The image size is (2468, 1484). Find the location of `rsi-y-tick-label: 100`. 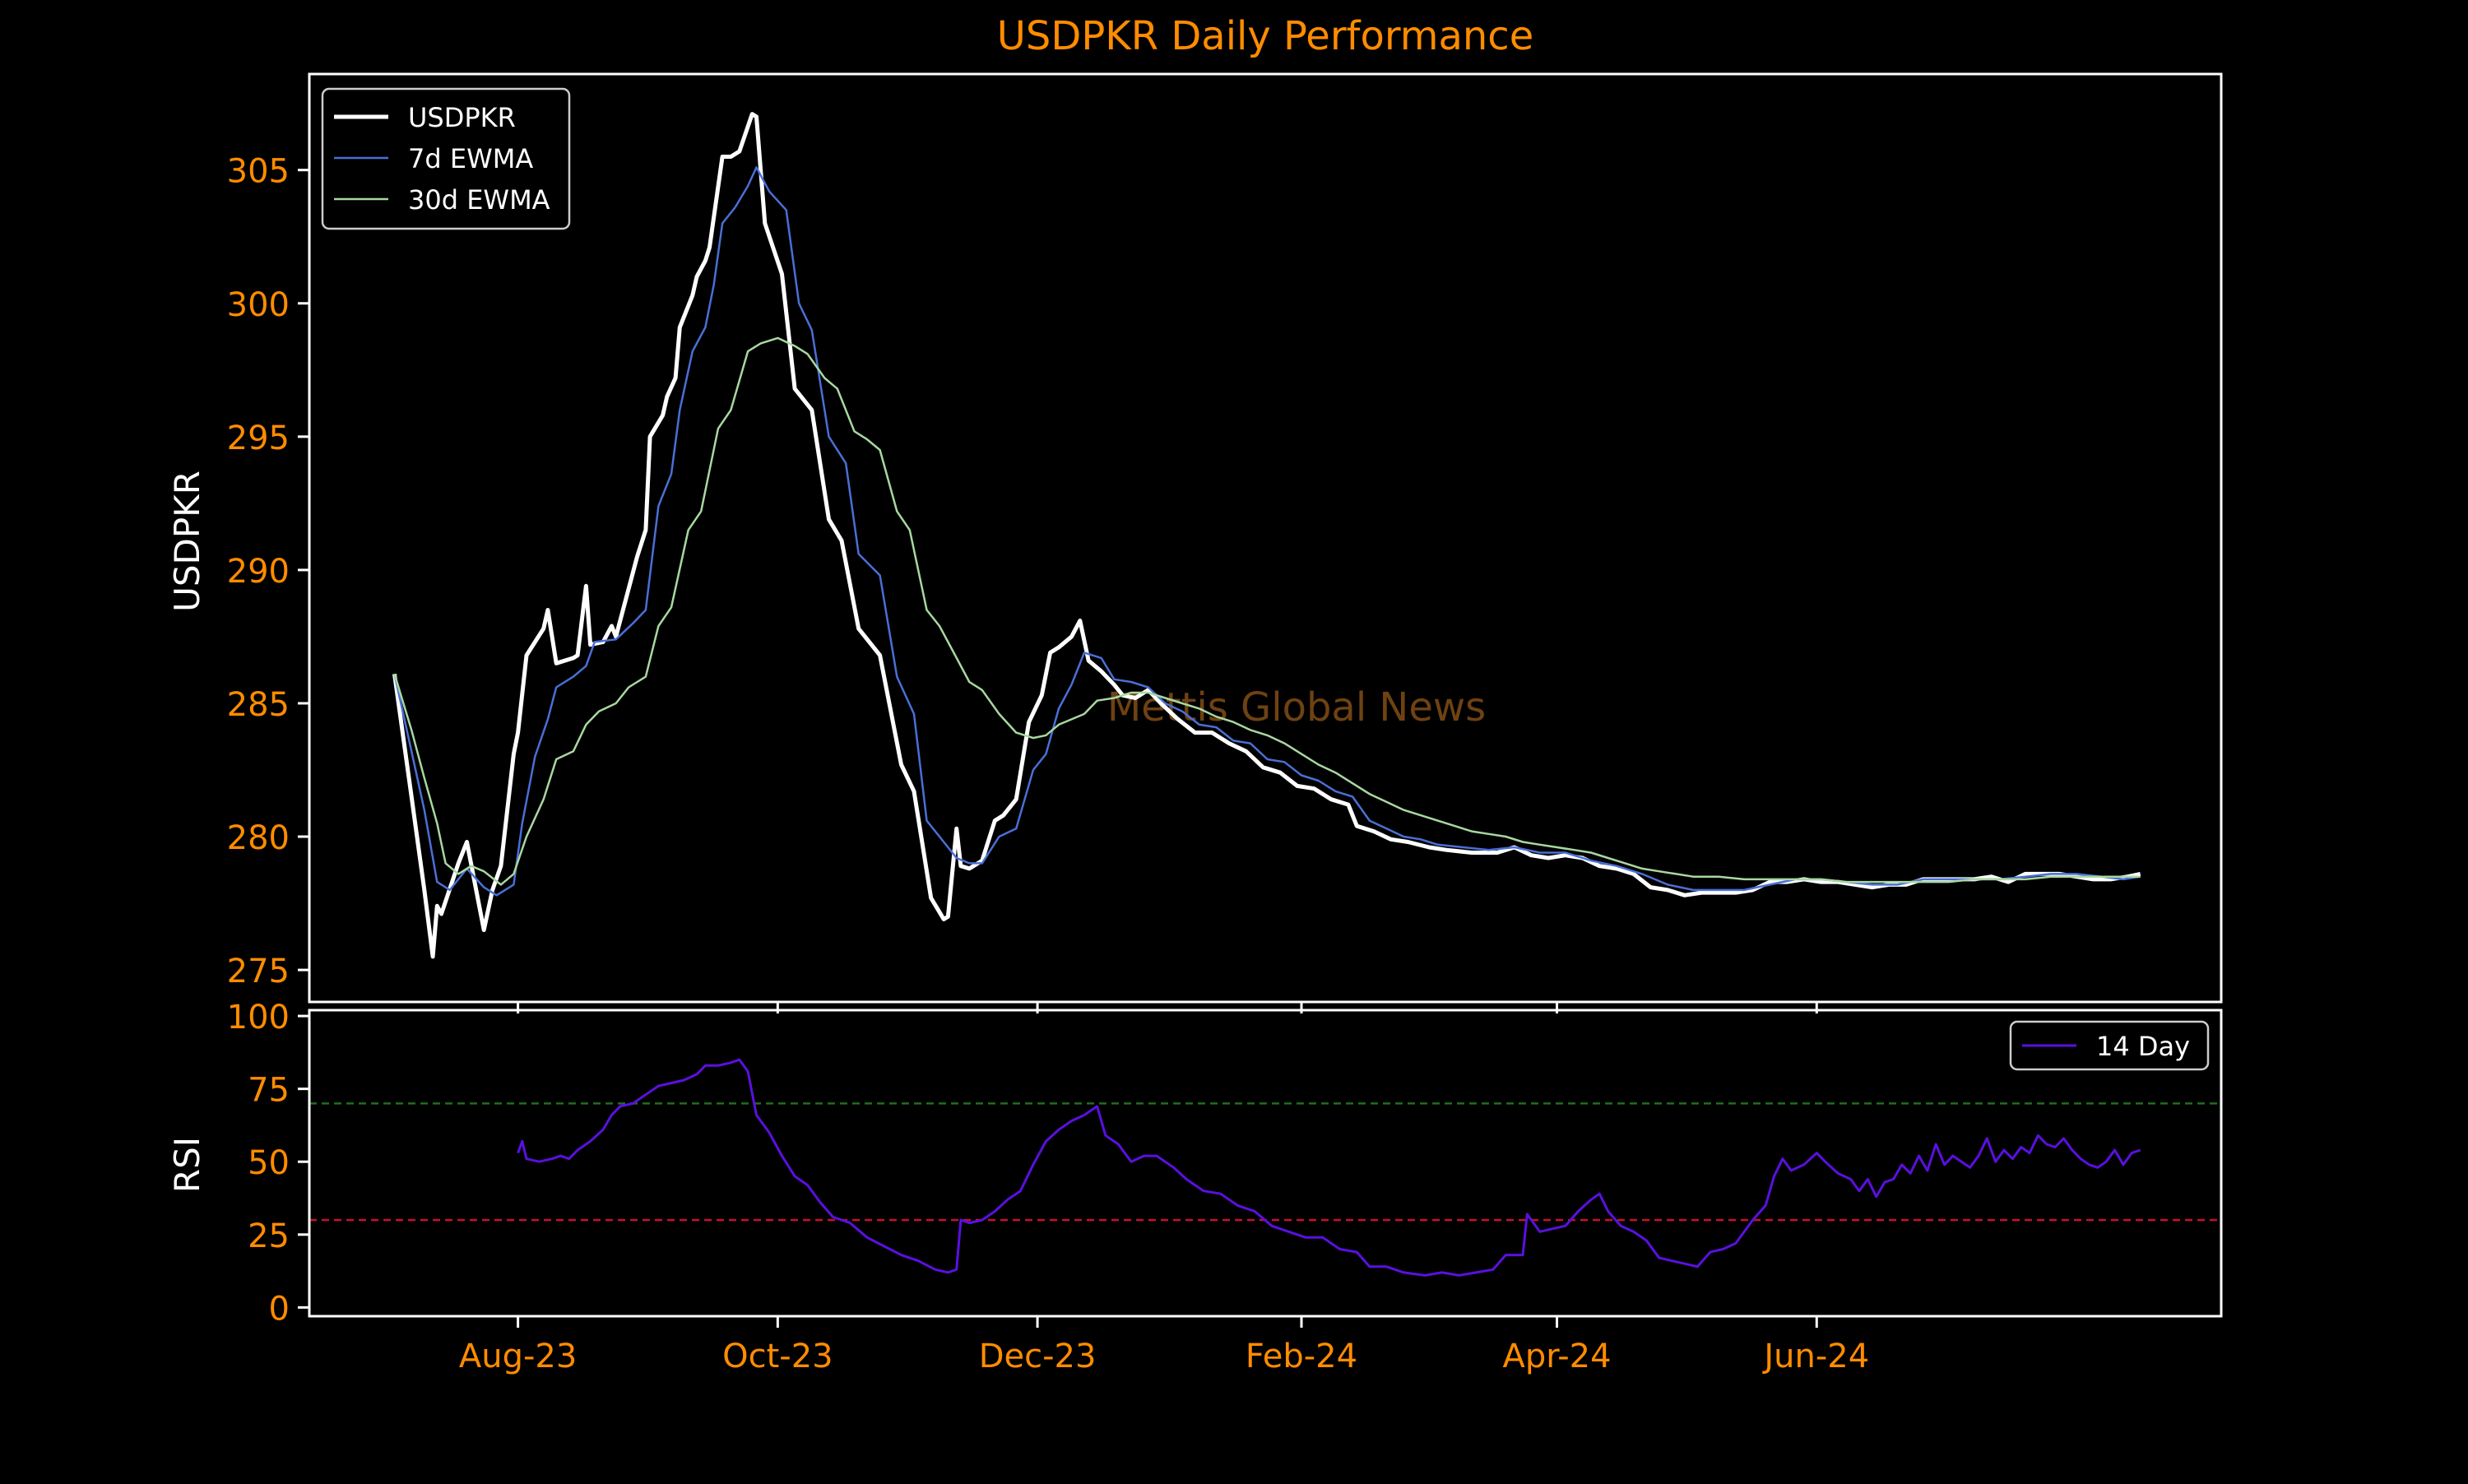

rsi-y-tick-label: 100 is located at coordinates (258, 1018).